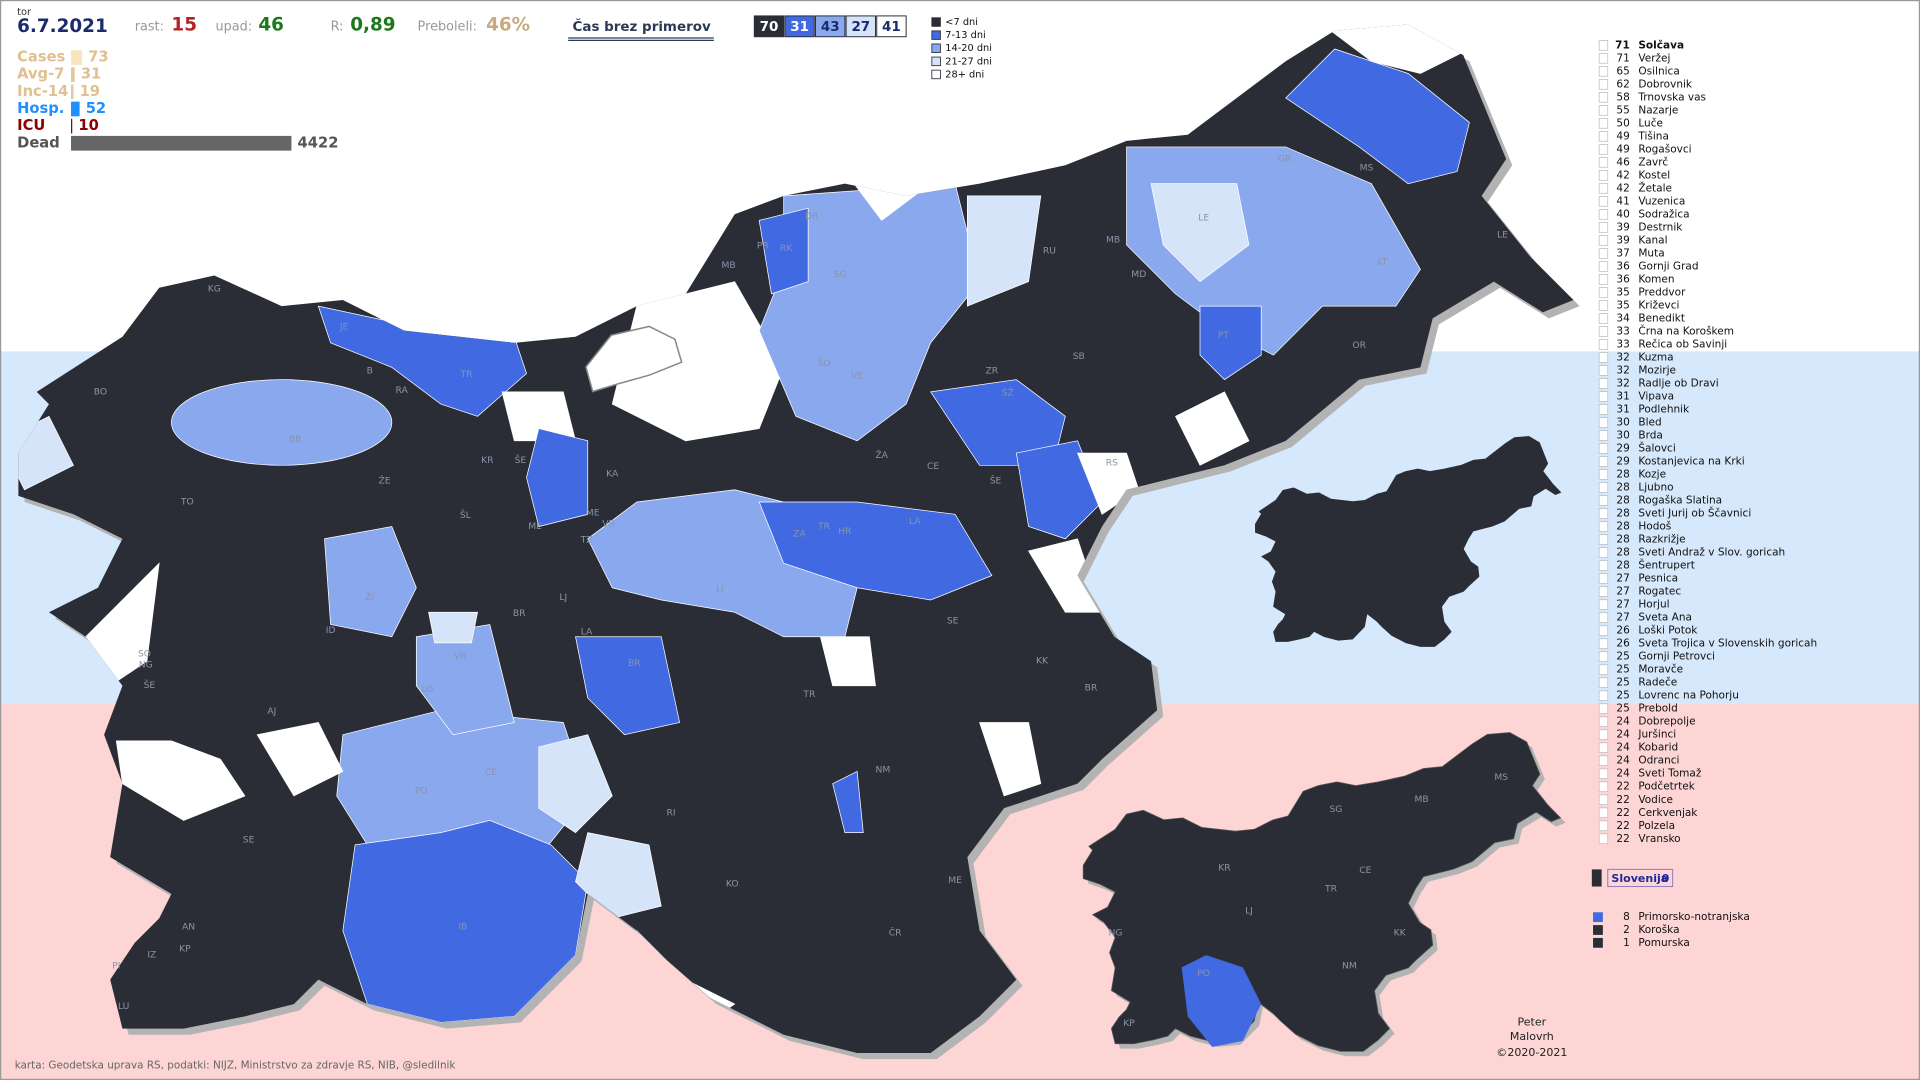 The image size is (1920, 1080). Describe the element at coordinates (799, 533) in the screenshot. I see `map-label: ZA` at that location.